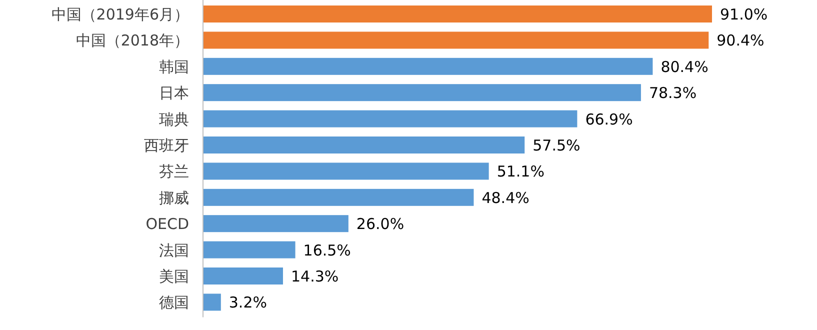 The image size is (817, 330). I want to click on y-tick-label: 德国, so click(174, 303).